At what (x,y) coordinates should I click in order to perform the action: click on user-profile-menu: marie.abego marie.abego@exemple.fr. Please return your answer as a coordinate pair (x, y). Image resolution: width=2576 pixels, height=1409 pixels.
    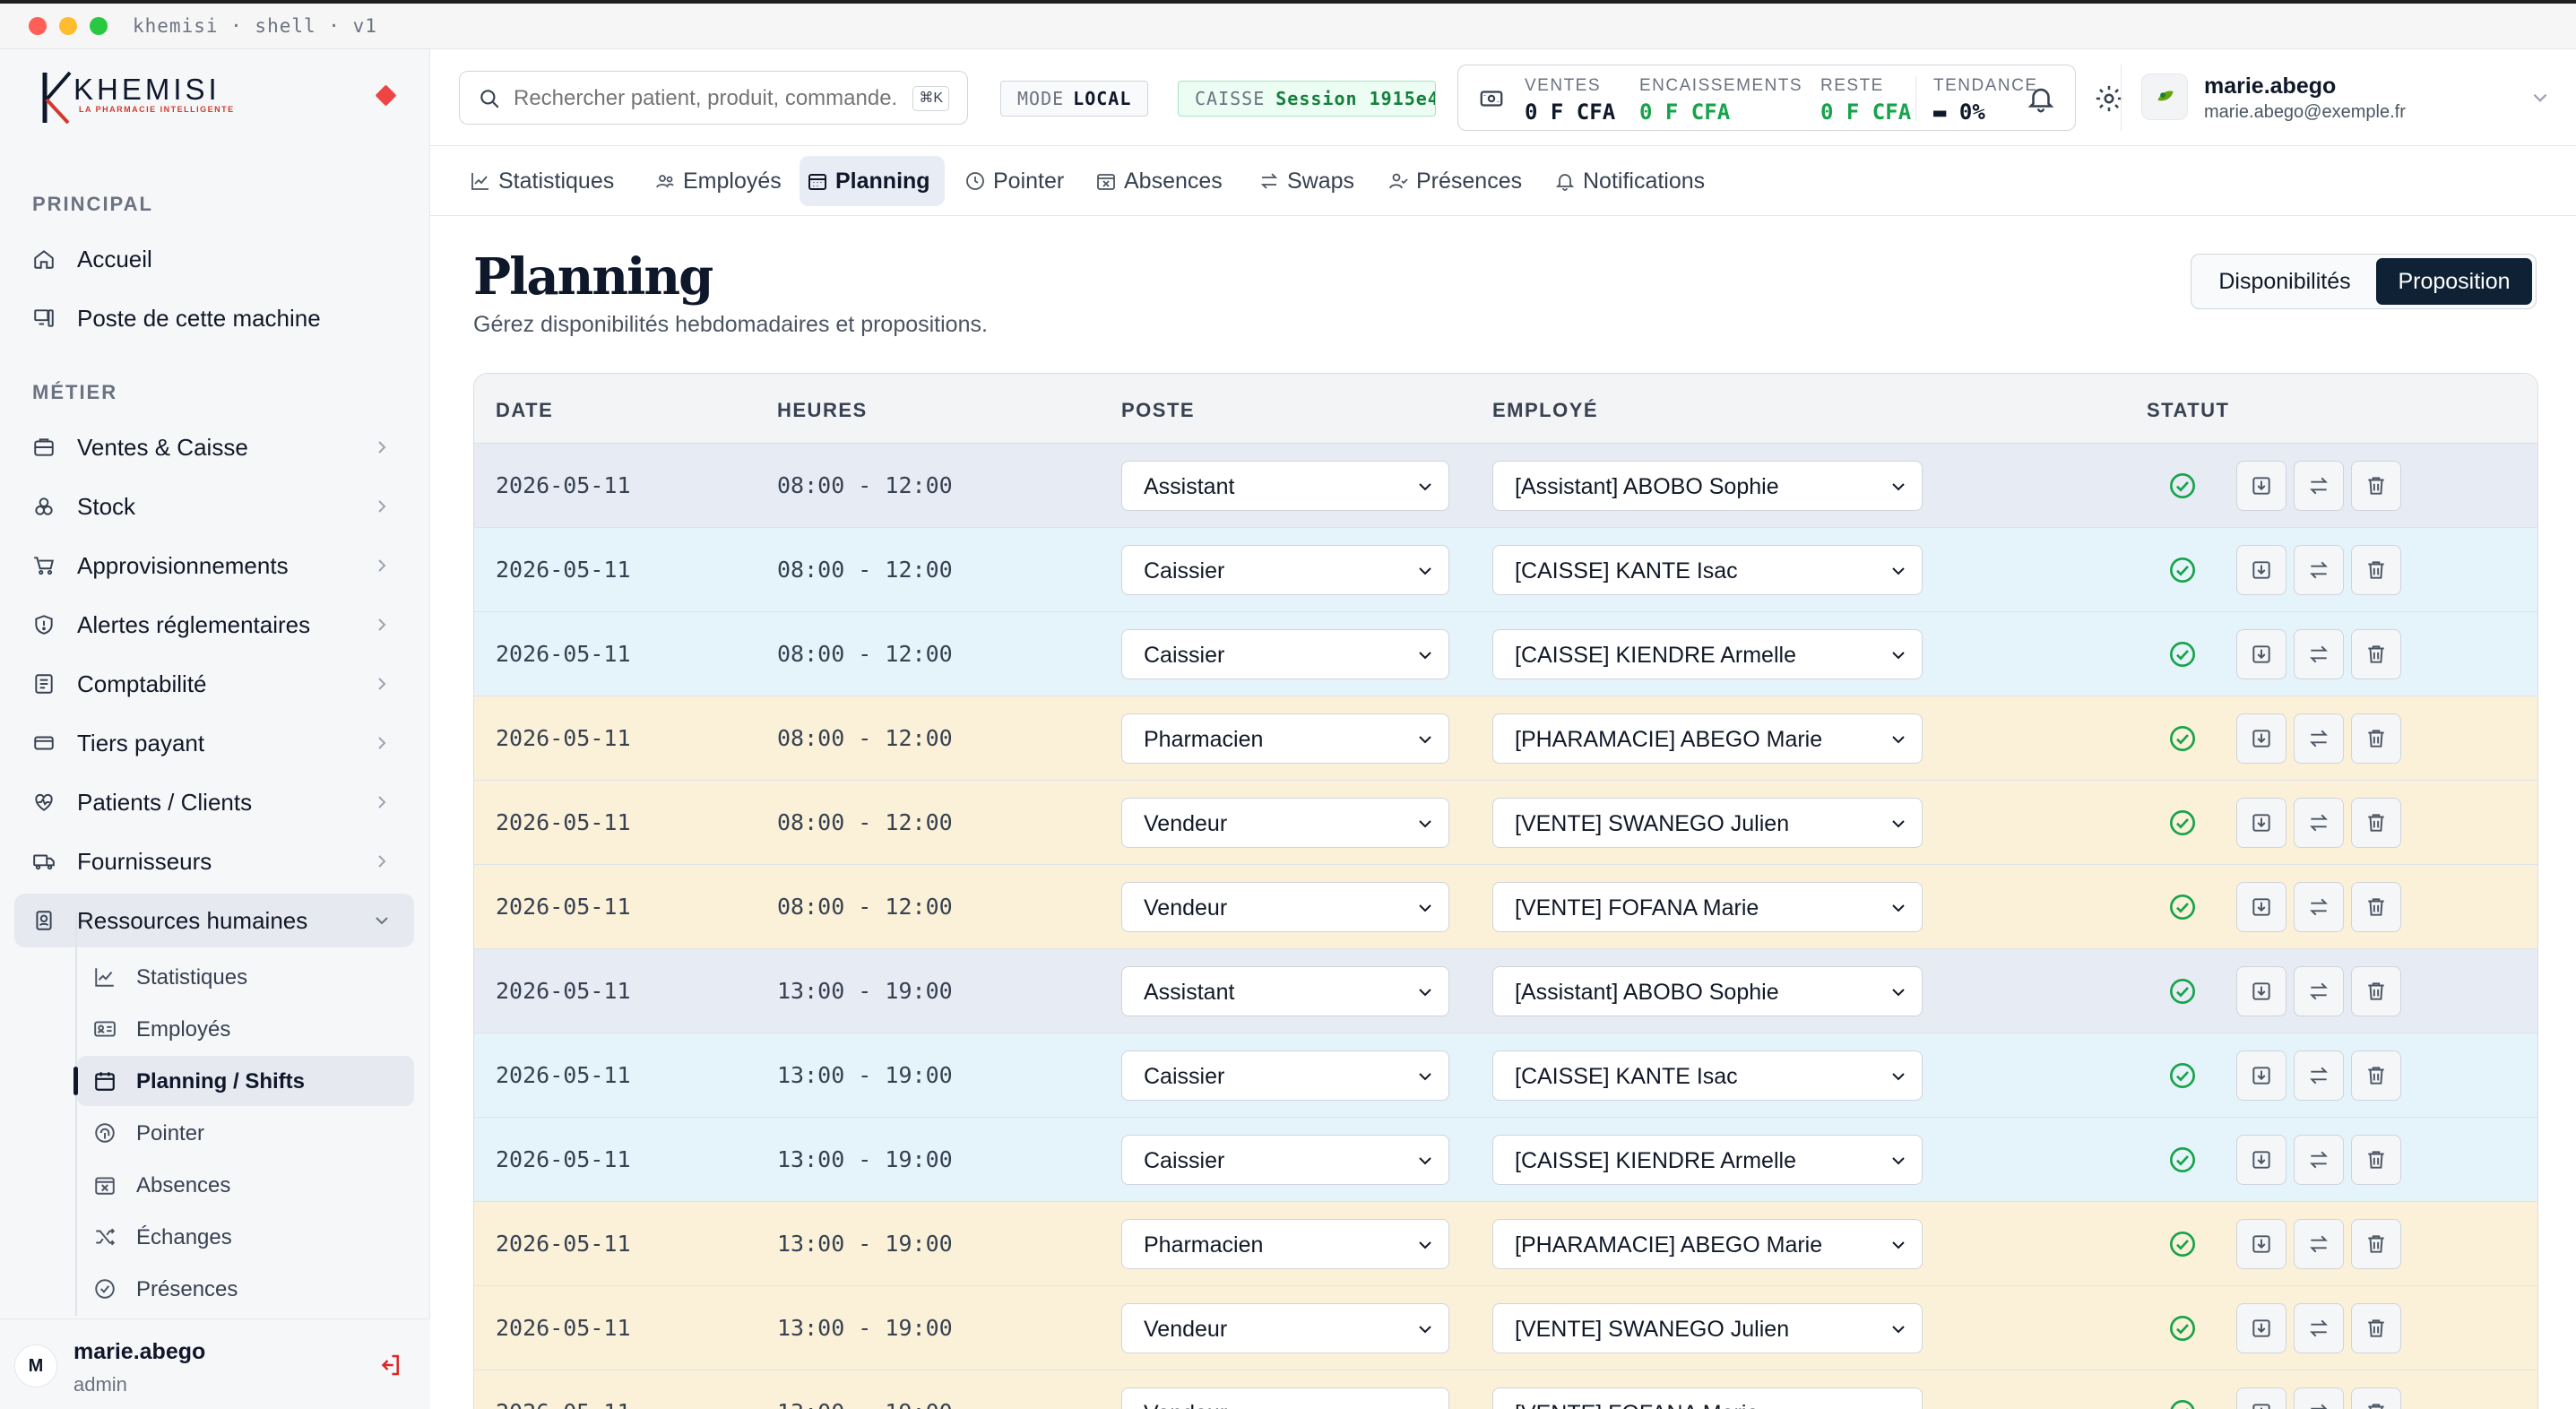
    Looking at the image, I should click on (2336, 98).